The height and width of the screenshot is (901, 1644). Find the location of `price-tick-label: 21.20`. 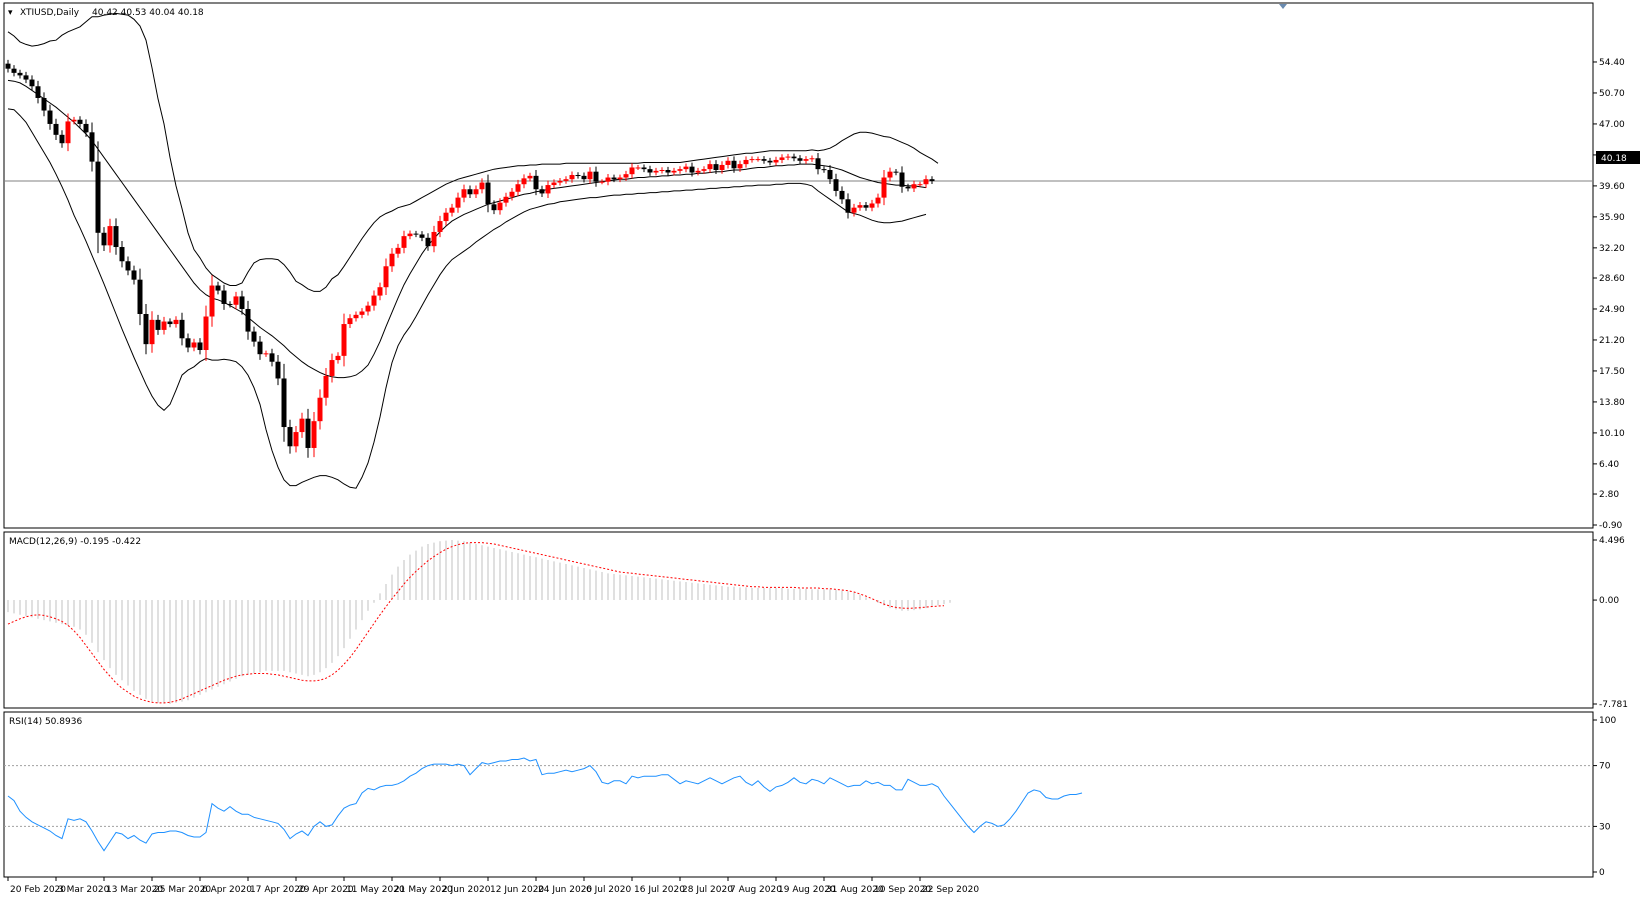

price-tick-label: 21.20 is located at coordinates (1612, 341).